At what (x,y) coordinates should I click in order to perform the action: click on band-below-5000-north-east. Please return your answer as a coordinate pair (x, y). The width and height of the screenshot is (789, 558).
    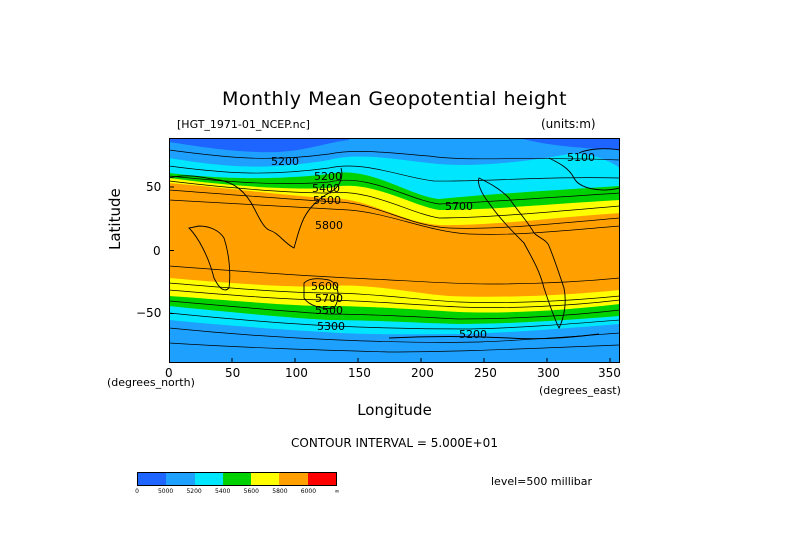
    Looking at the image, I should click on (569, 144).